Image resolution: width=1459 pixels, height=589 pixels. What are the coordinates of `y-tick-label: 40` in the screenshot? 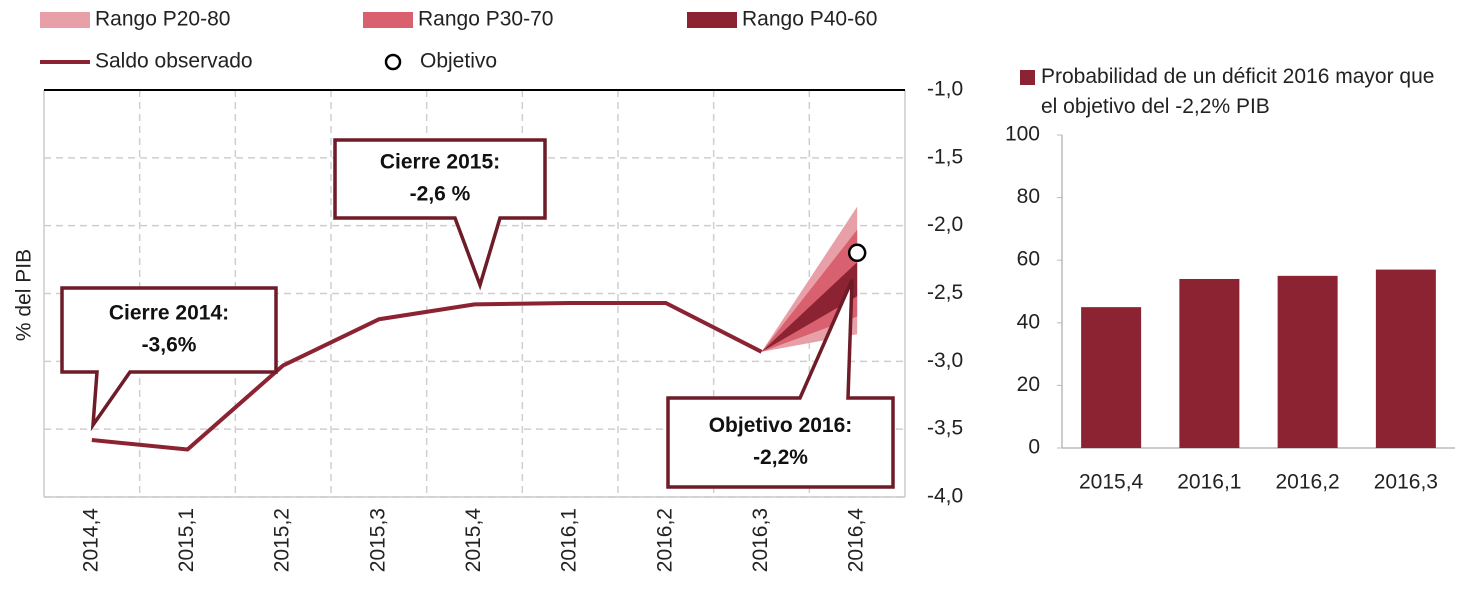 It's located at (1028, 321).